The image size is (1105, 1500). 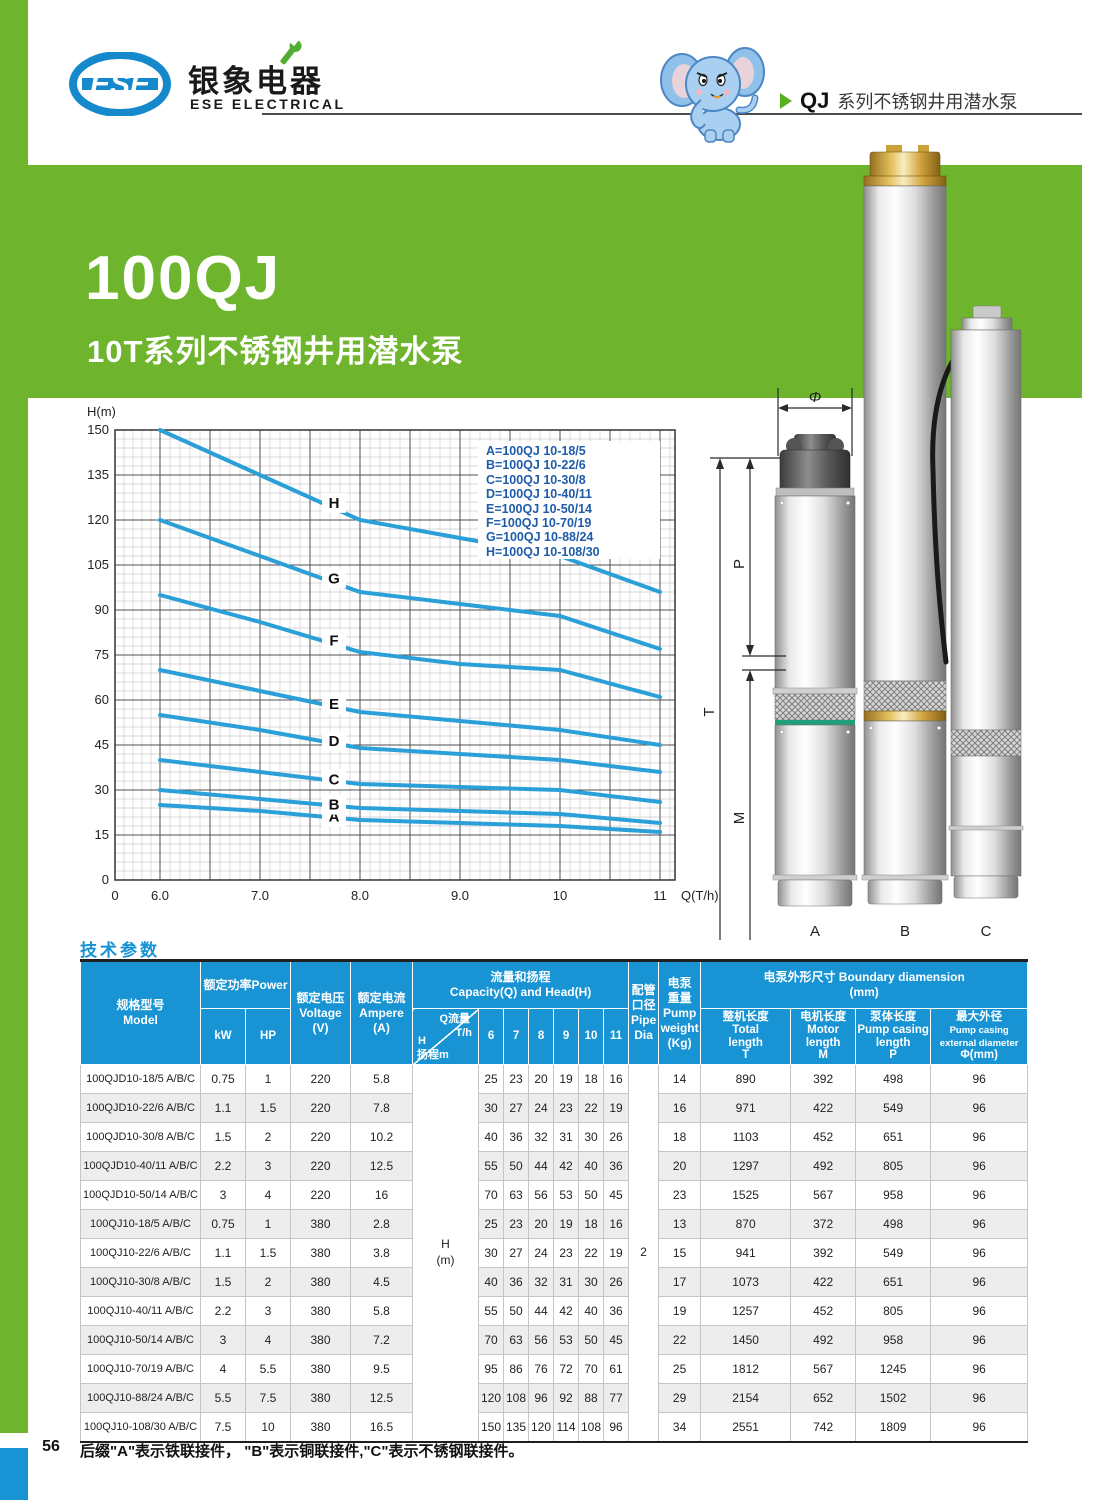 What do you see at coordinates (893, 1137) in the screenshot?
I see `table-cell: 651` at bounding box center [893, 1137].